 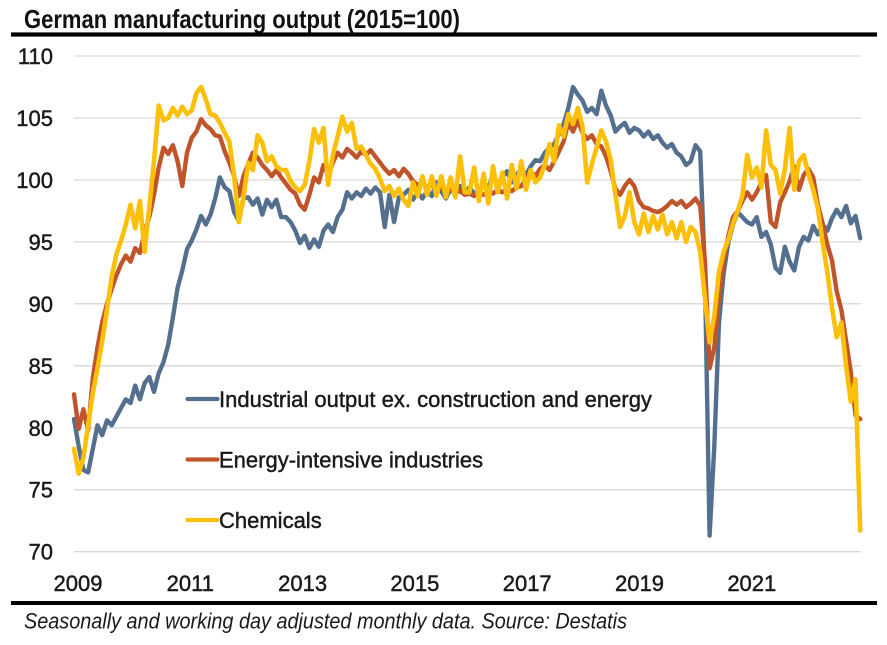 I want to click on svg-text: 85, so click(x=41, y=366).